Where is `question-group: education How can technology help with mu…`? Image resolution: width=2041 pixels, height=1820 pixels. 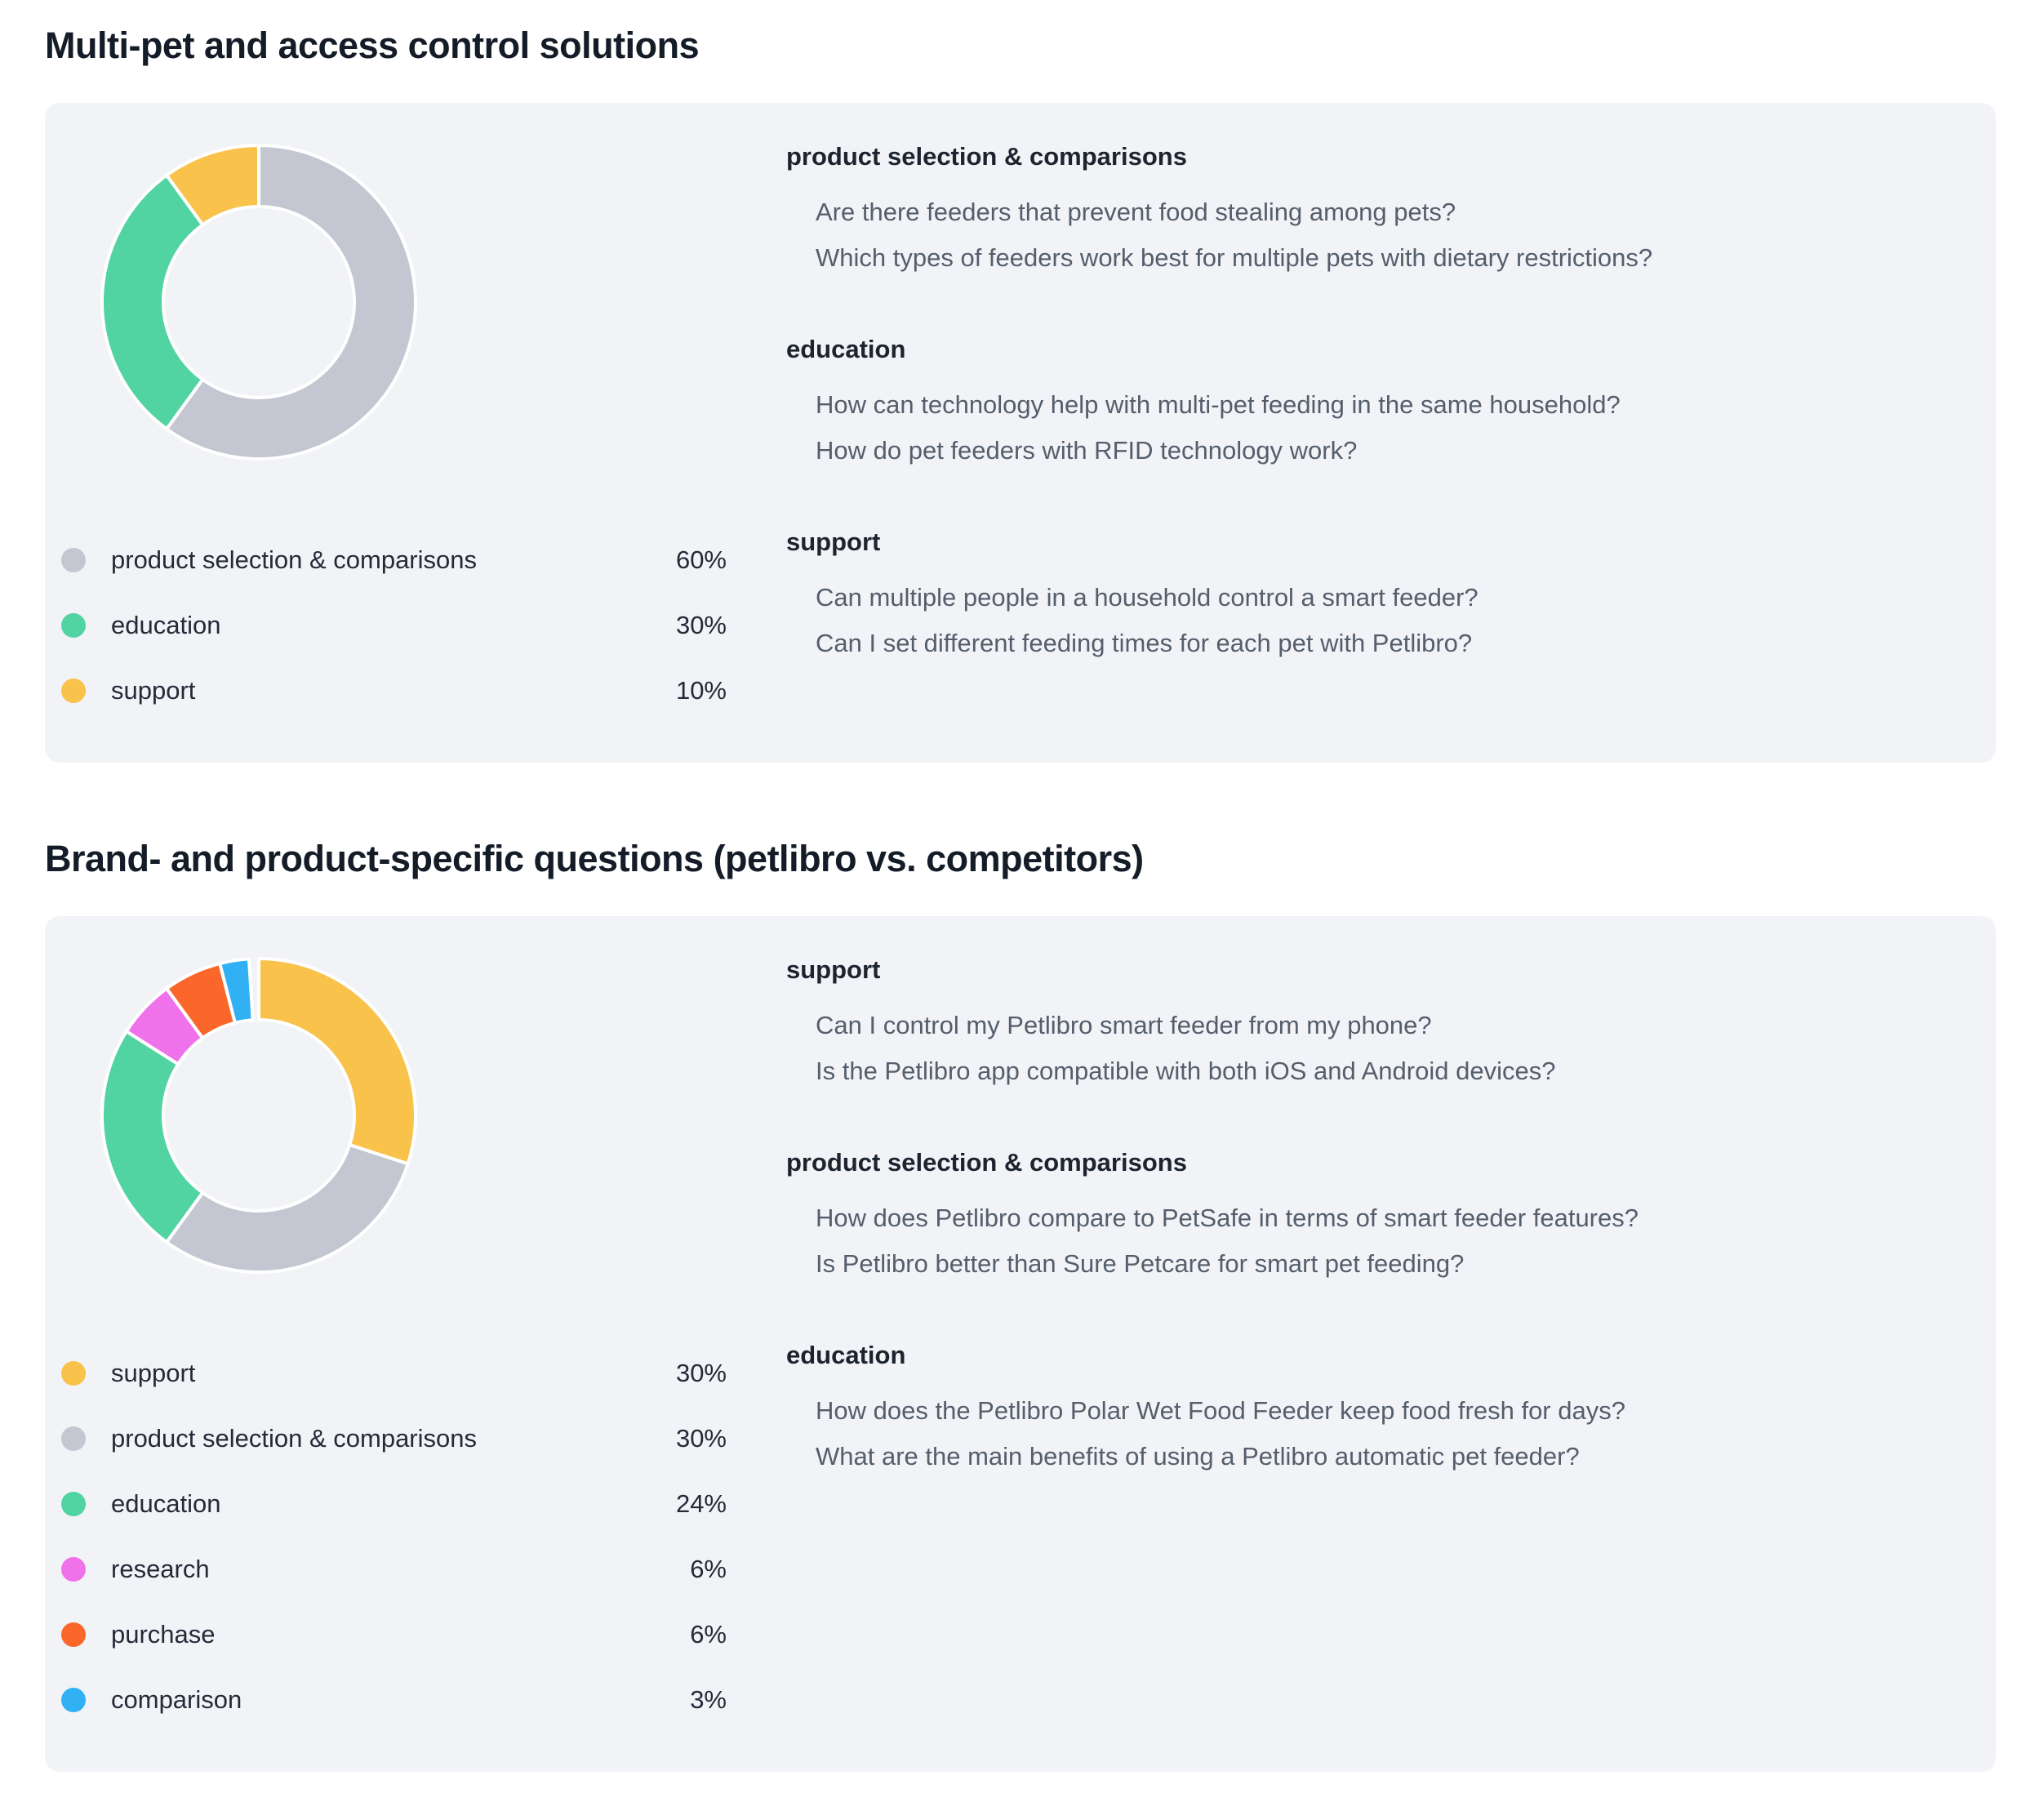 question-group: education How can technology help with mu… is located at coordinates (1366, 404).